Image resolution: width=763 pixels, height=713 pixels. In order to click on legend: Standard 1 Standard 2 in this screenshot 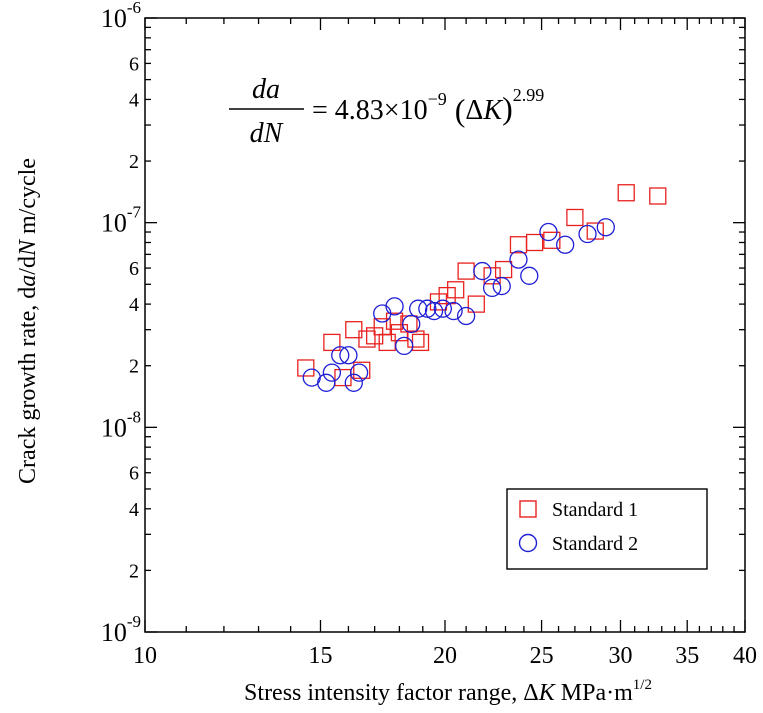, I will do `click(607, 529)`.